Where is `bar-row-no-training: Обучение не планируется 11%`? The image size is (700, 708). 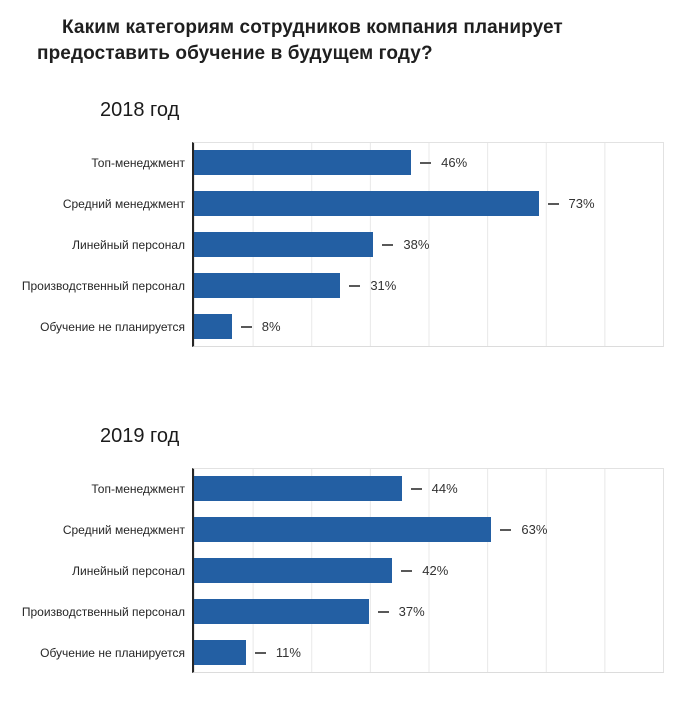 bar-row-no-training: Обучение не планируется 11% is located at coordinates (350, 652).